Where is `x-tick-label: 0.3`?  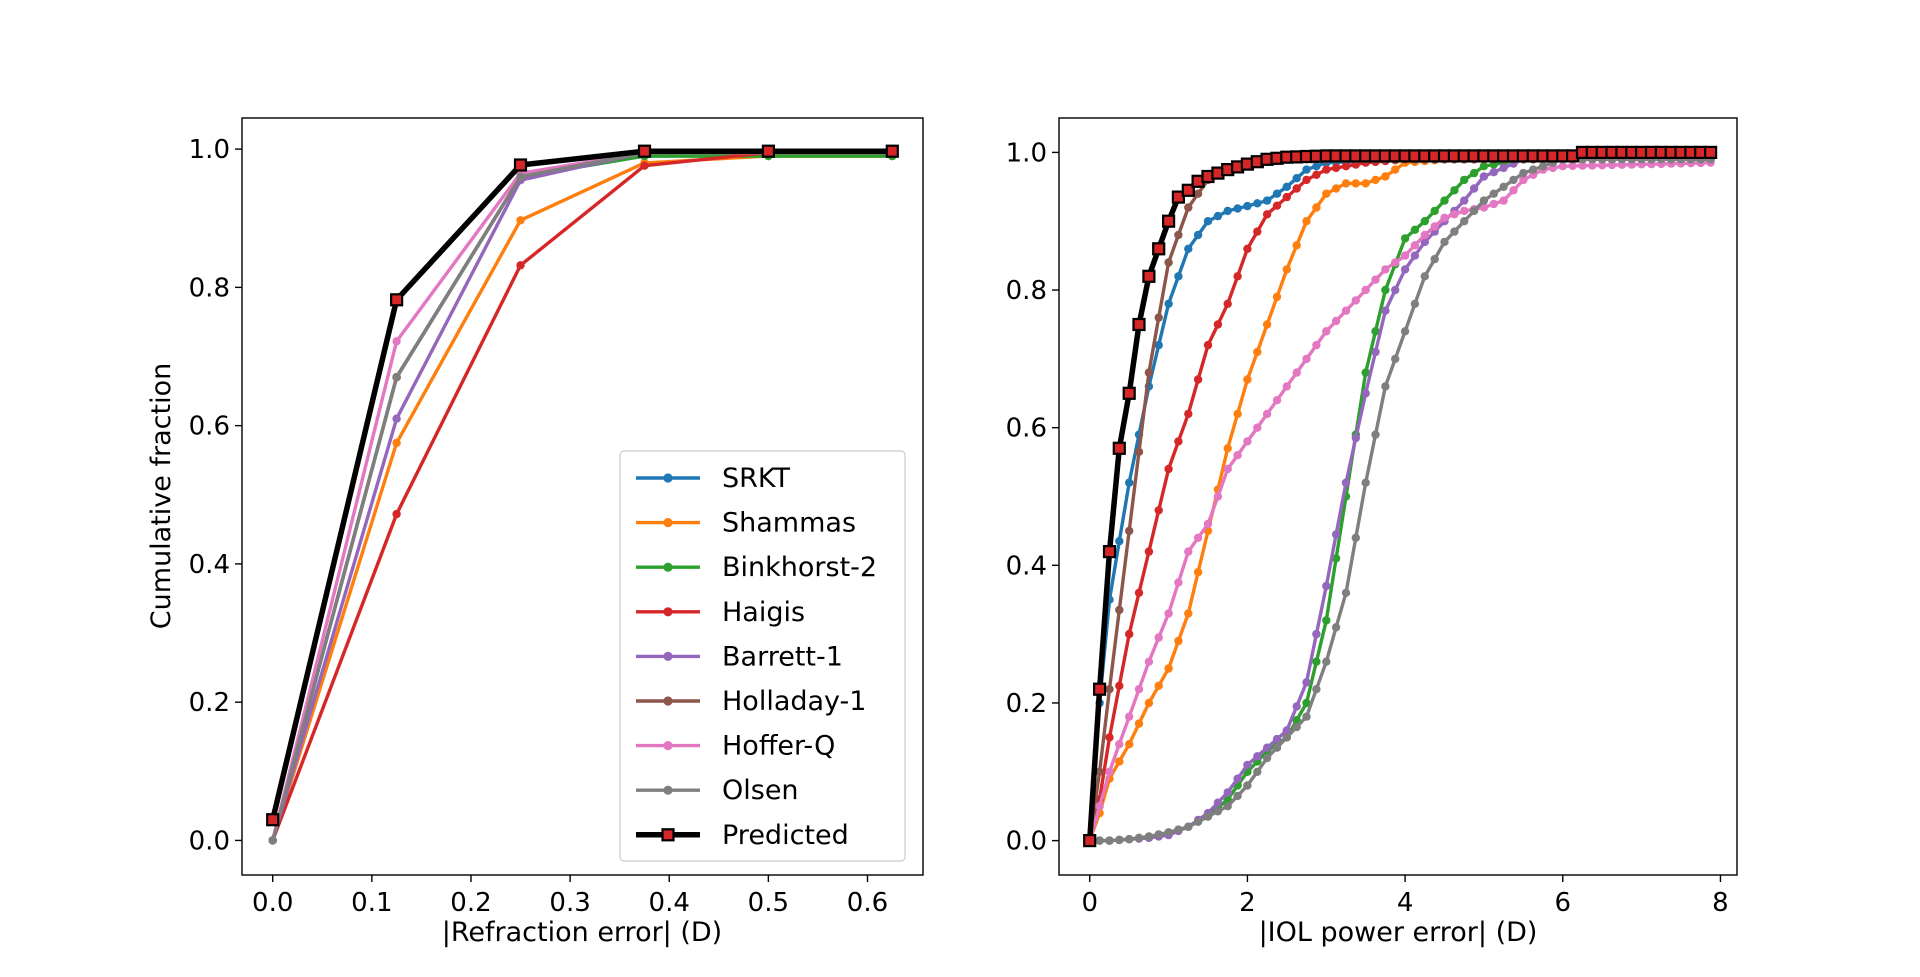
x-tick-label: 0.3 is located at coordinates (569, 903).